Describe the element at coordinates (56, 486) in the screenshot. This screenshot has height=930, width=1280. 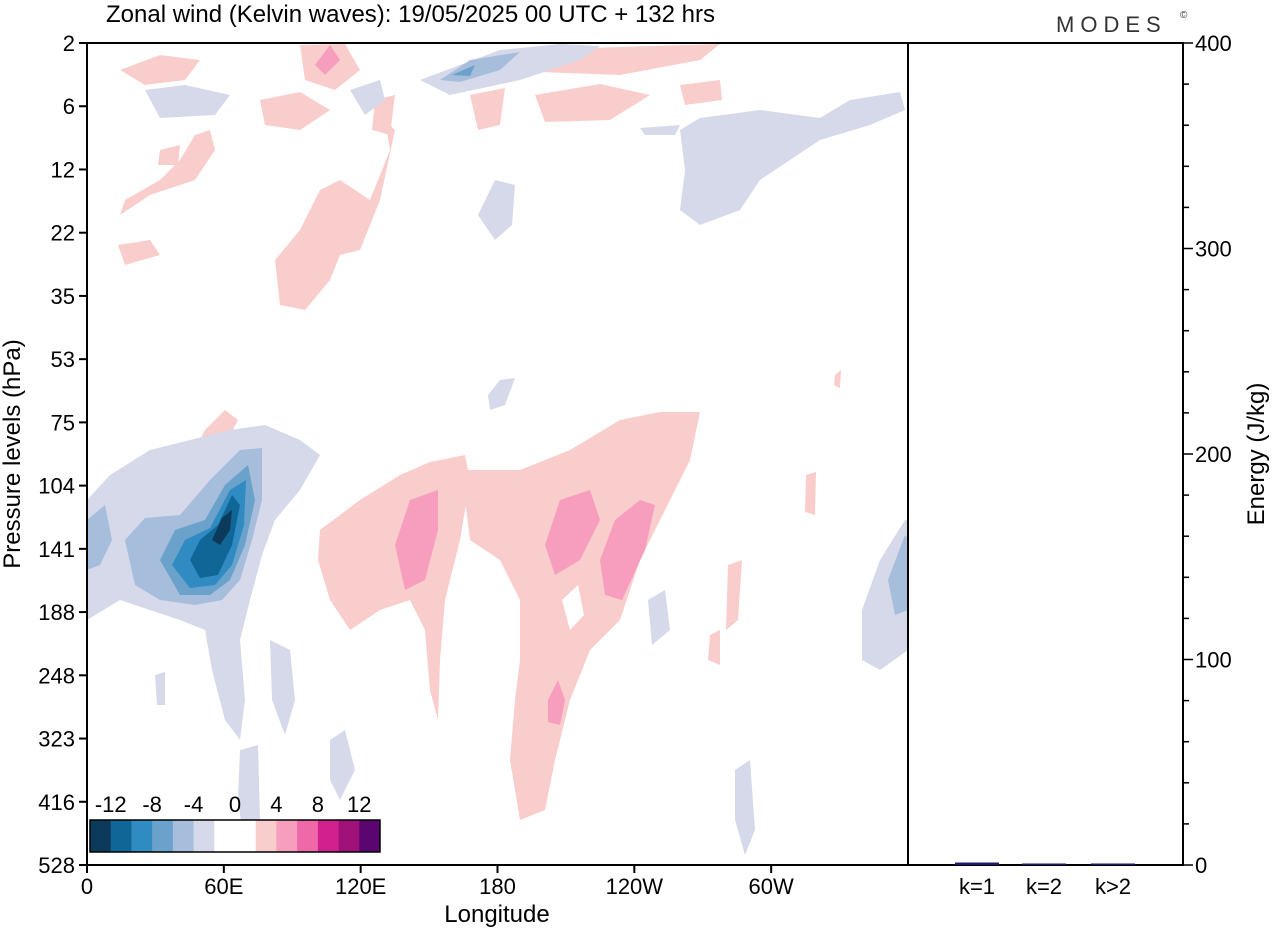
I see `y-tick-label: 104` at that location.